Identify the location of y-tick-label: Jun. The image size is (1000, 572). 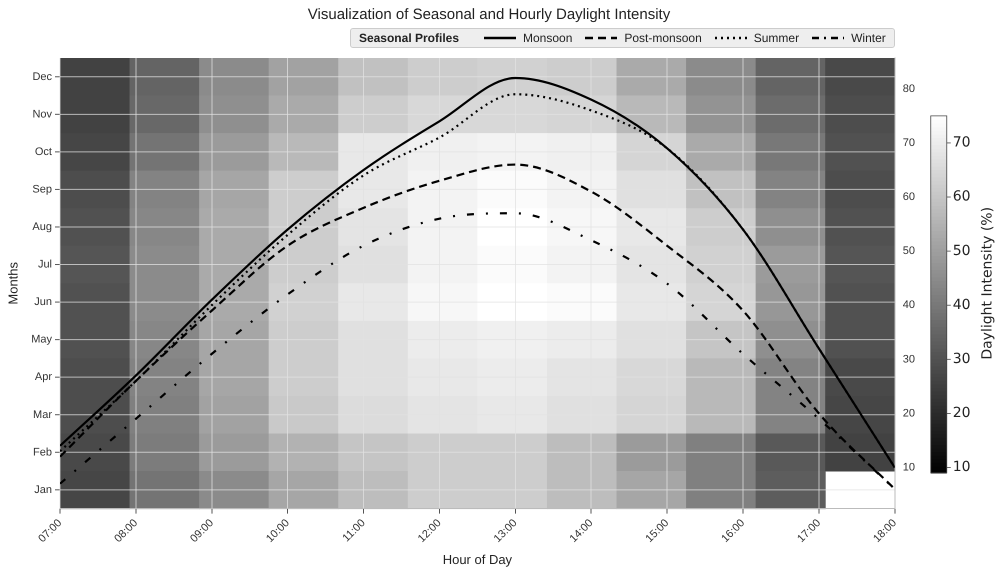
(43, 302).